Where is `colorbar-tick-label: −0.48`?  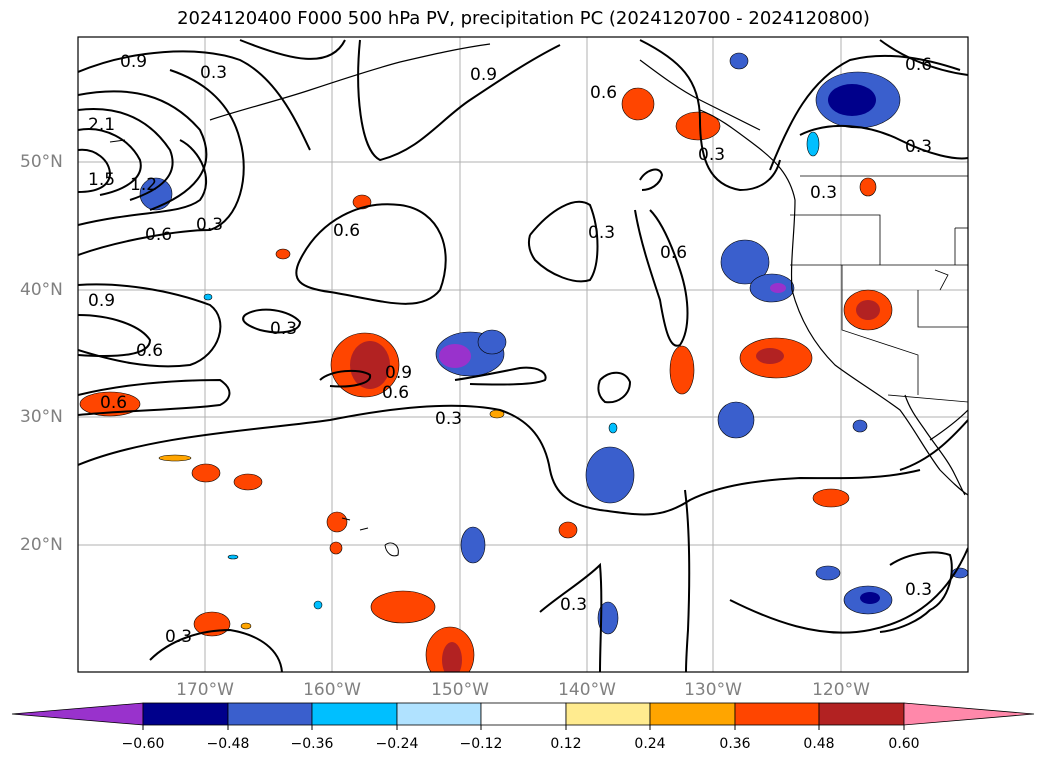
colorbar-tick-label: −0.48 is located at coordinates (228, 744).